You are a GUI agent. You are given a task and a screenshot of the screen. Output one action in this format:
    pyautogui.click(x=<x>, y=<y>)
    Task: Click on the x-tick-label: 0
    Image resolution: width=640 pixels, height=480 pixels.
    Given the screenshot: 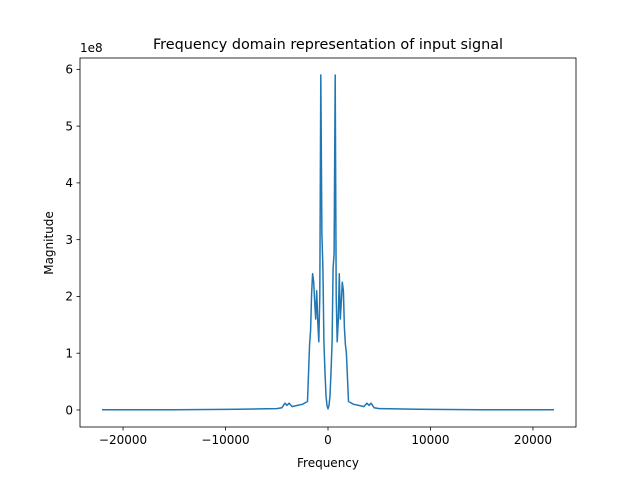 What is the action you would take?
    pyautogui.click(x=328, y=440)
    